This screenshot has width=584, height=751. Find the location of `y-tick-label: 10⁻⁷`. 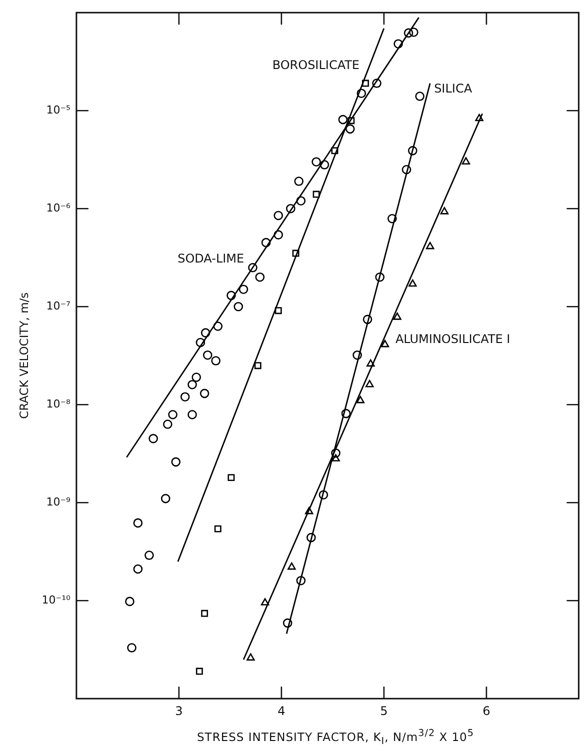

y-tick-label: 10⁻⁷ is located at coordinates (58, 305).